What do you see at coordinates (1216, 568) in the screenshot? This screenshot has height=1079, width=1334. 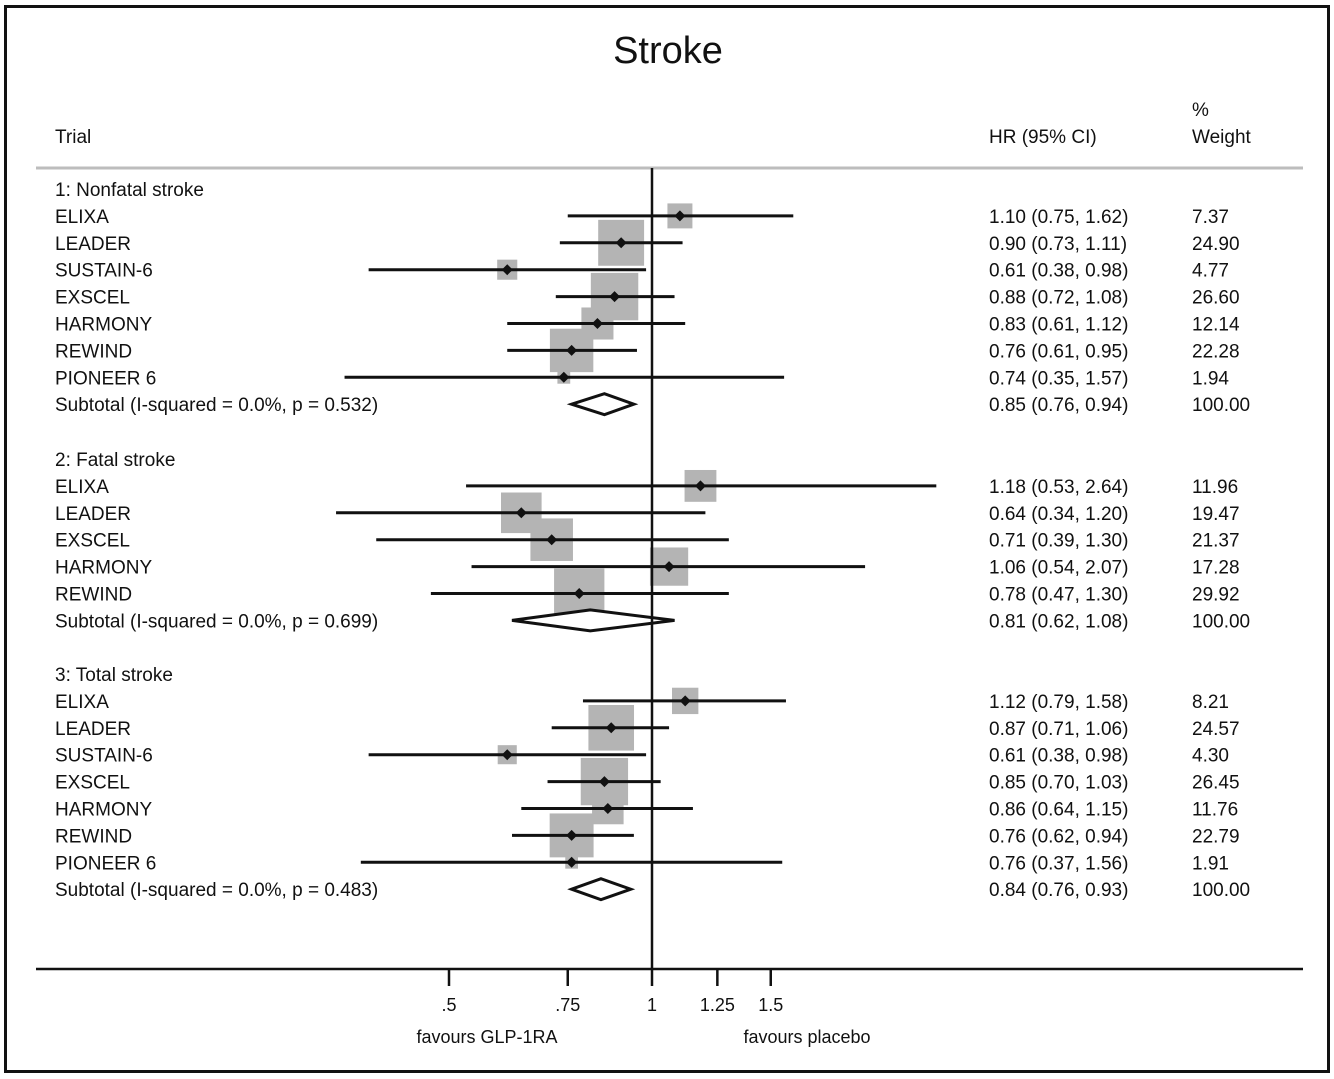 I see `weight-value: 17.28` at bounding box center [1216, 568].